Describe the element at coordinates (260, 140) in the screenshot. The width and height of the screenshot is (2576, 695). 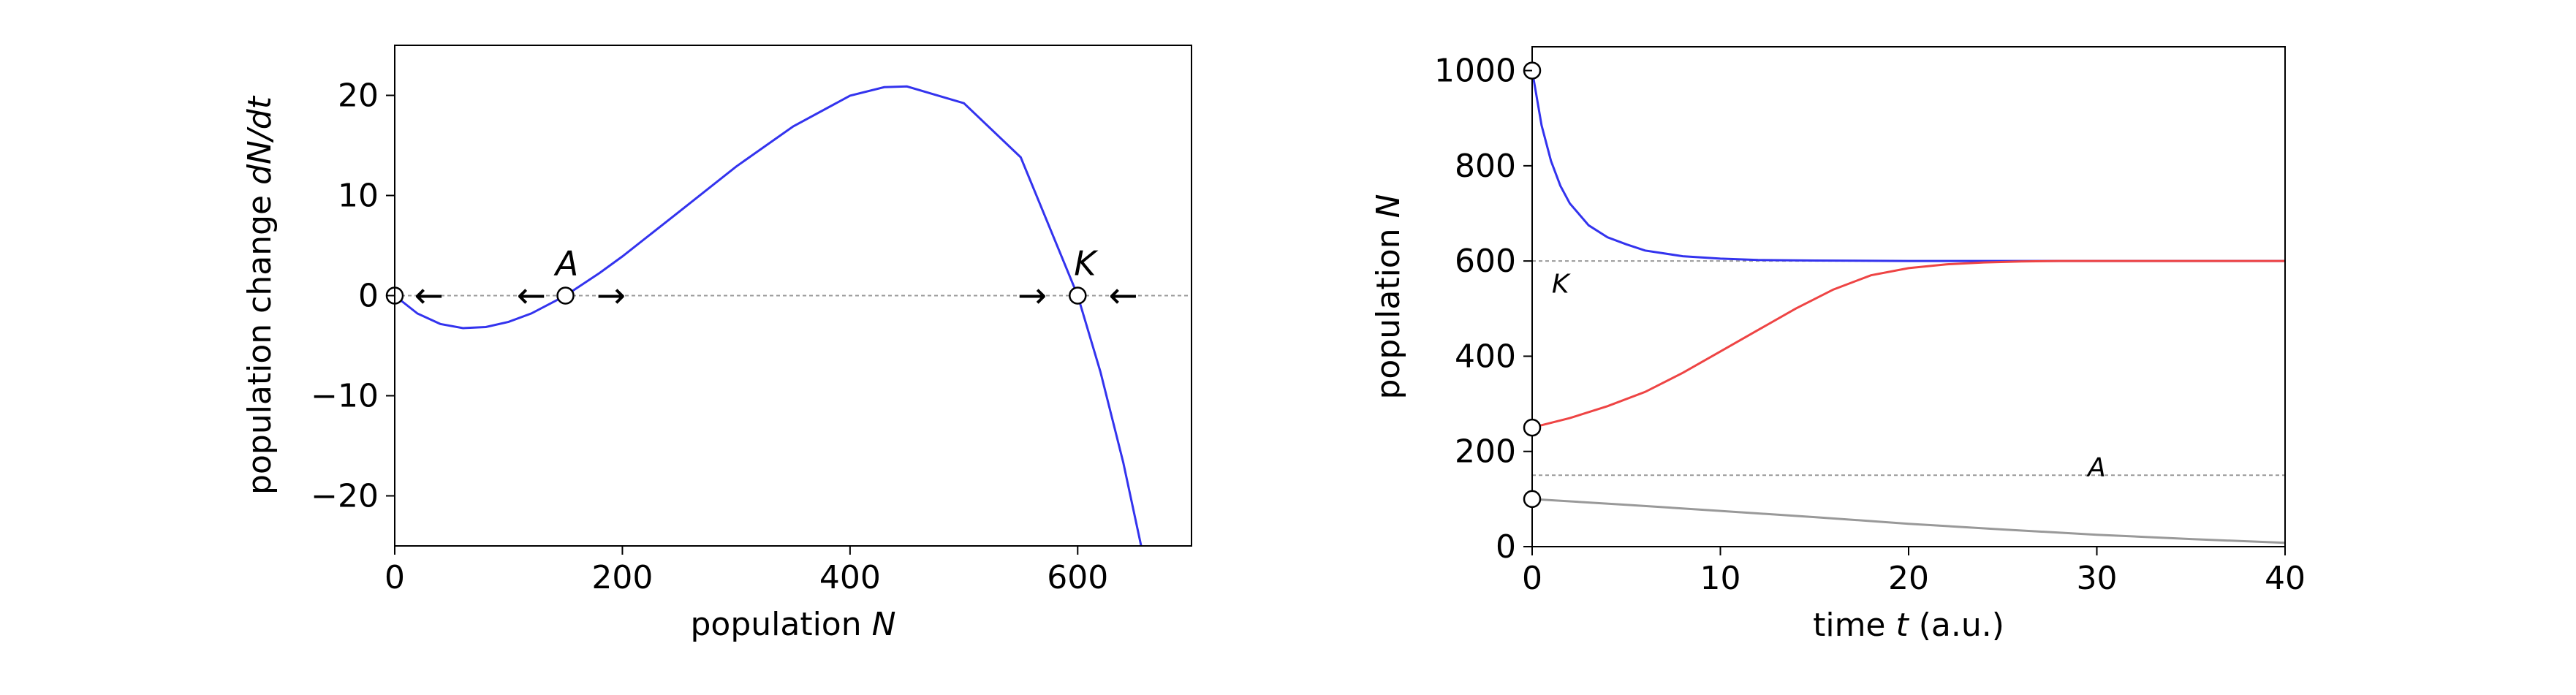
I see `left-y-axis-label-var: dN/dt` at that location.